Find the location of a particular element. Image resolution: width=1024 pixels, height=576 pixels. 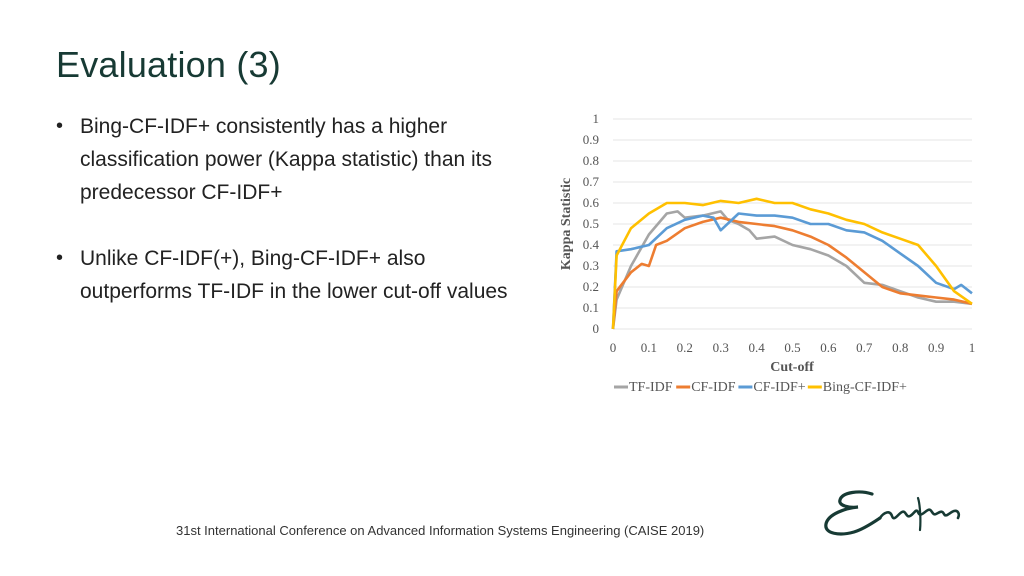

slide-title: Evaluation (3) is located at coordinates (168, 64).